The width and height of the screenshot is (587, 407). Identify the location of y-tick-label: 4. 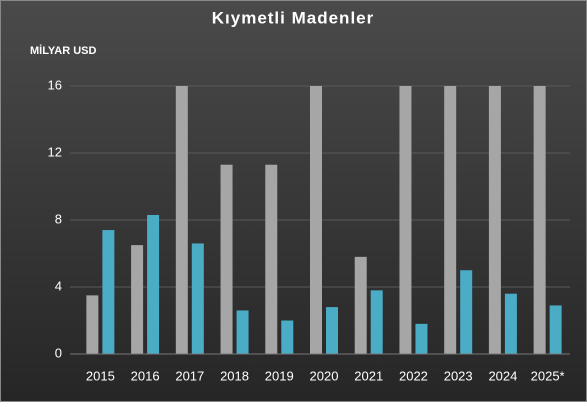
(58, 285).